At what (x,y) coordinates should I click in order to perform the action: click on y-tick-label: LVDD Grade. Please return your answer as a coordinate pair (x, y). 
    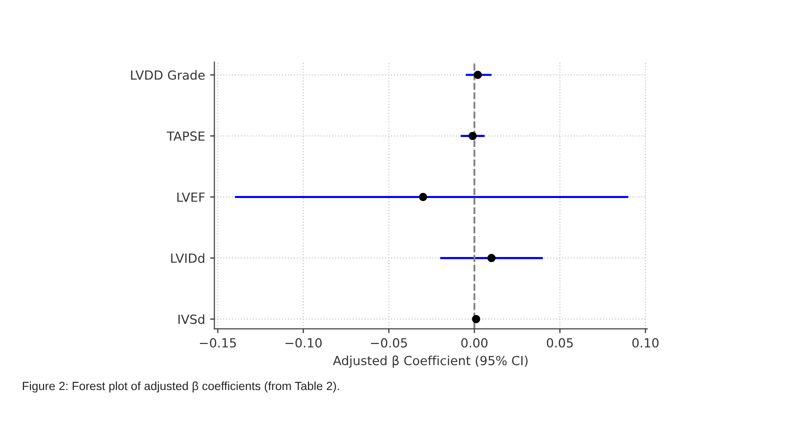
    Looking at the image, I should click on (168, 75).